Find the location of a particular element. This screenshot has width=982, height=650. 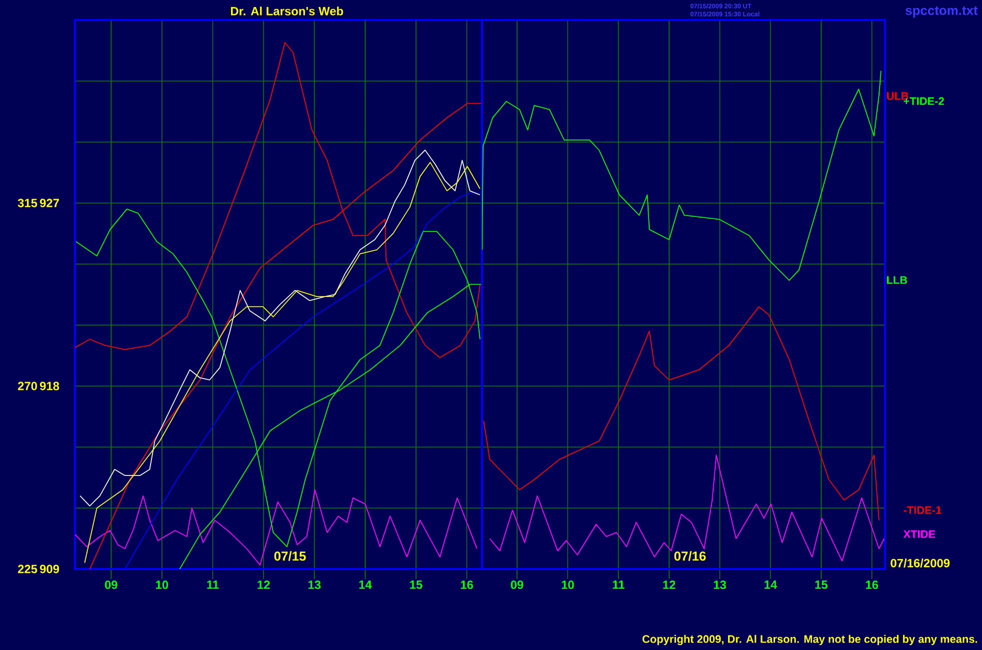

line-series is located at coordinates (276, 527).